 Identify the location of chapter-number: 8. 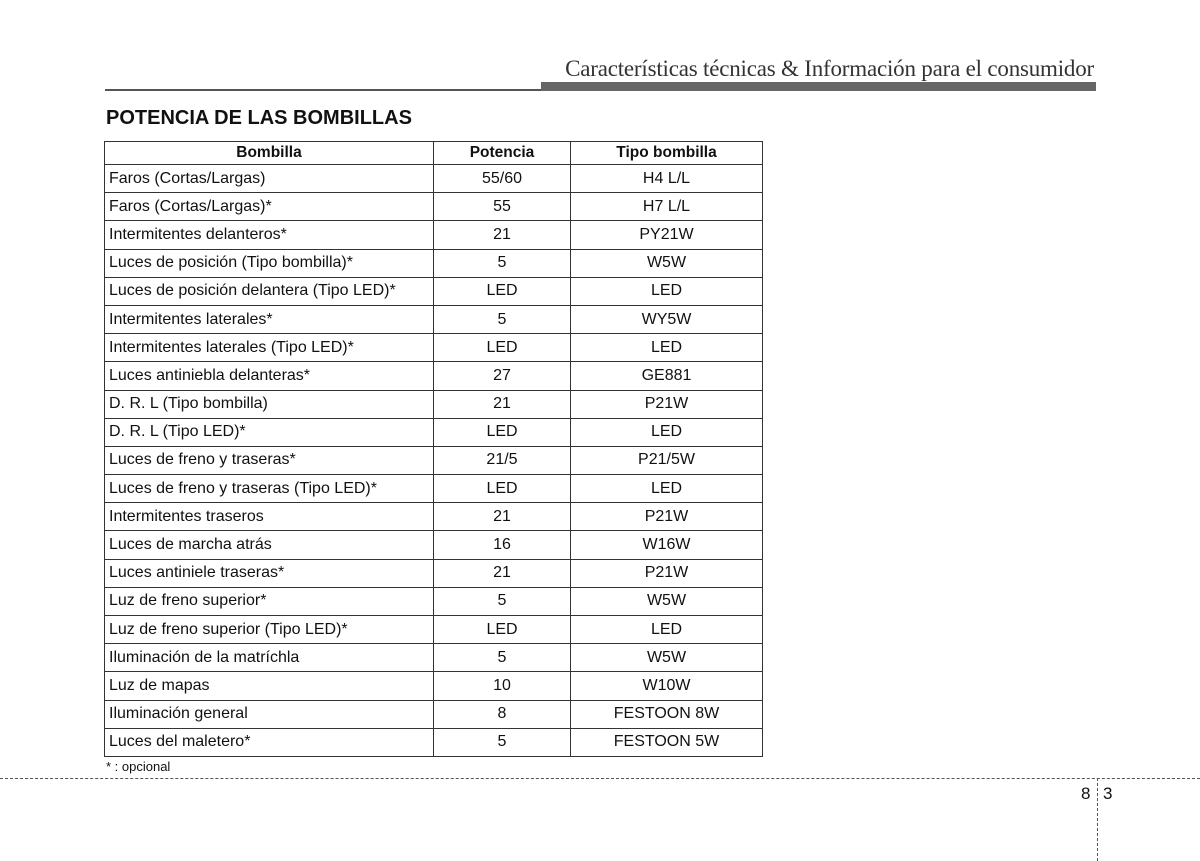
(1086, 793).